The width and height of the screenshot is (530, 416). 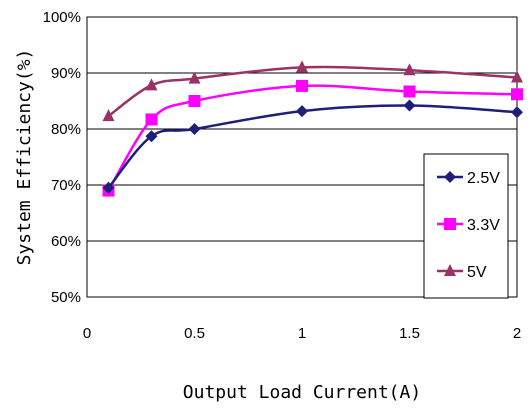 I want to click on x-tick-label: 1.5, so click(x=409, y=333).